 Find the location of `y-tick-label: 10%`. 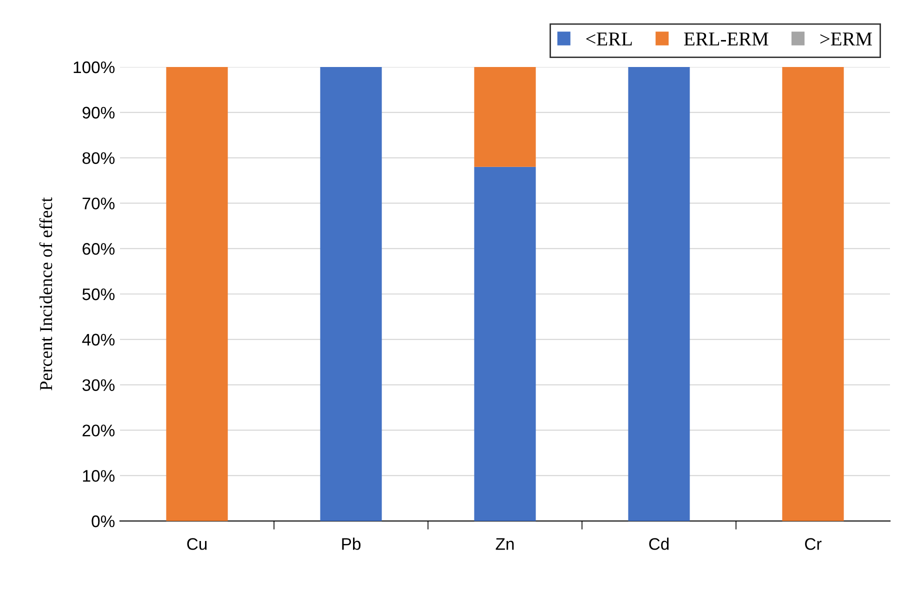

y-tick-label: 10% is located at coordinates (99, 476).